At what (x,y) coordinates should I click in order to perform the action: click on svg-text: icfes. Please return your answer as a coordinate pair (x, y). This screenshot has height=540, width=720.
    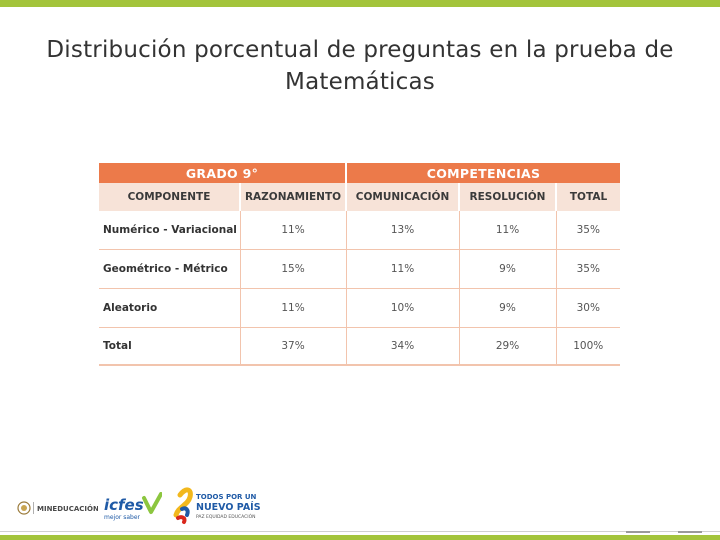
    Looking at the image, I should click on (124, 505).